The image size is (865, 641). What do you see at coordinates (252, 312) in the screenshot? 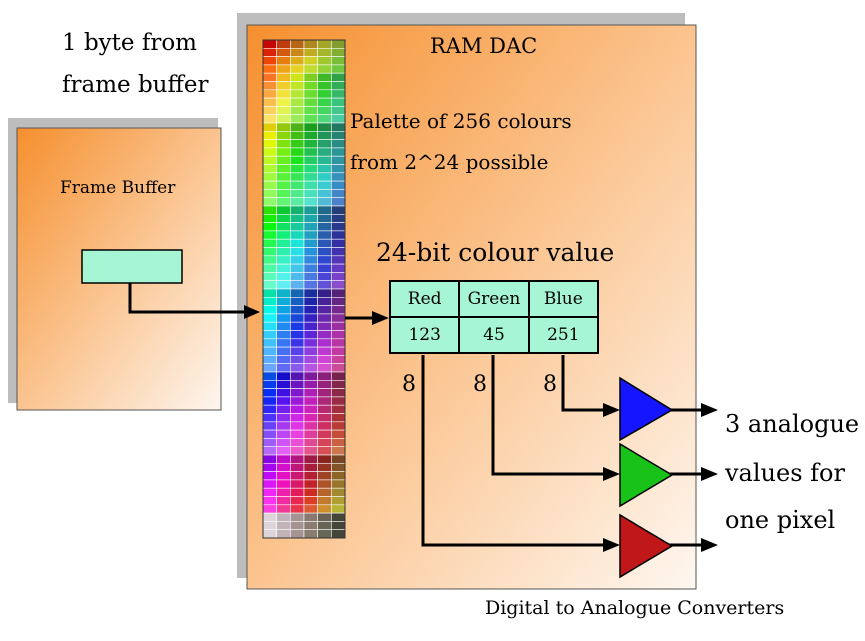
I see `arrow-head-palette-in` at bounding box center [252, 312].